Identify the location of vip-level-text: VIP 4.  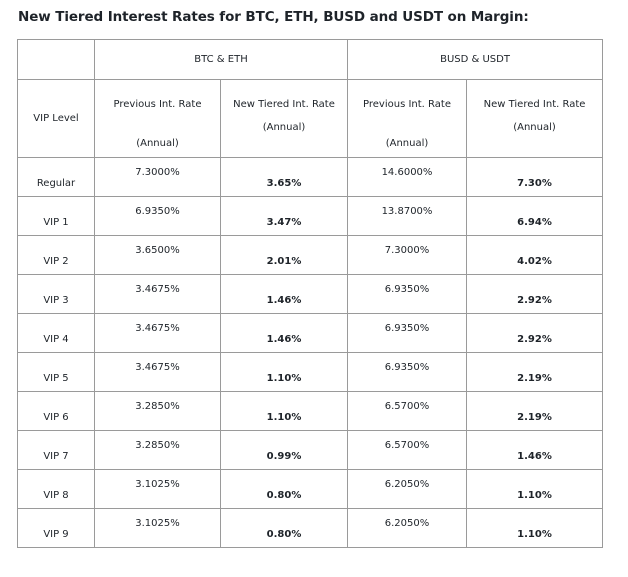
(56, 339).